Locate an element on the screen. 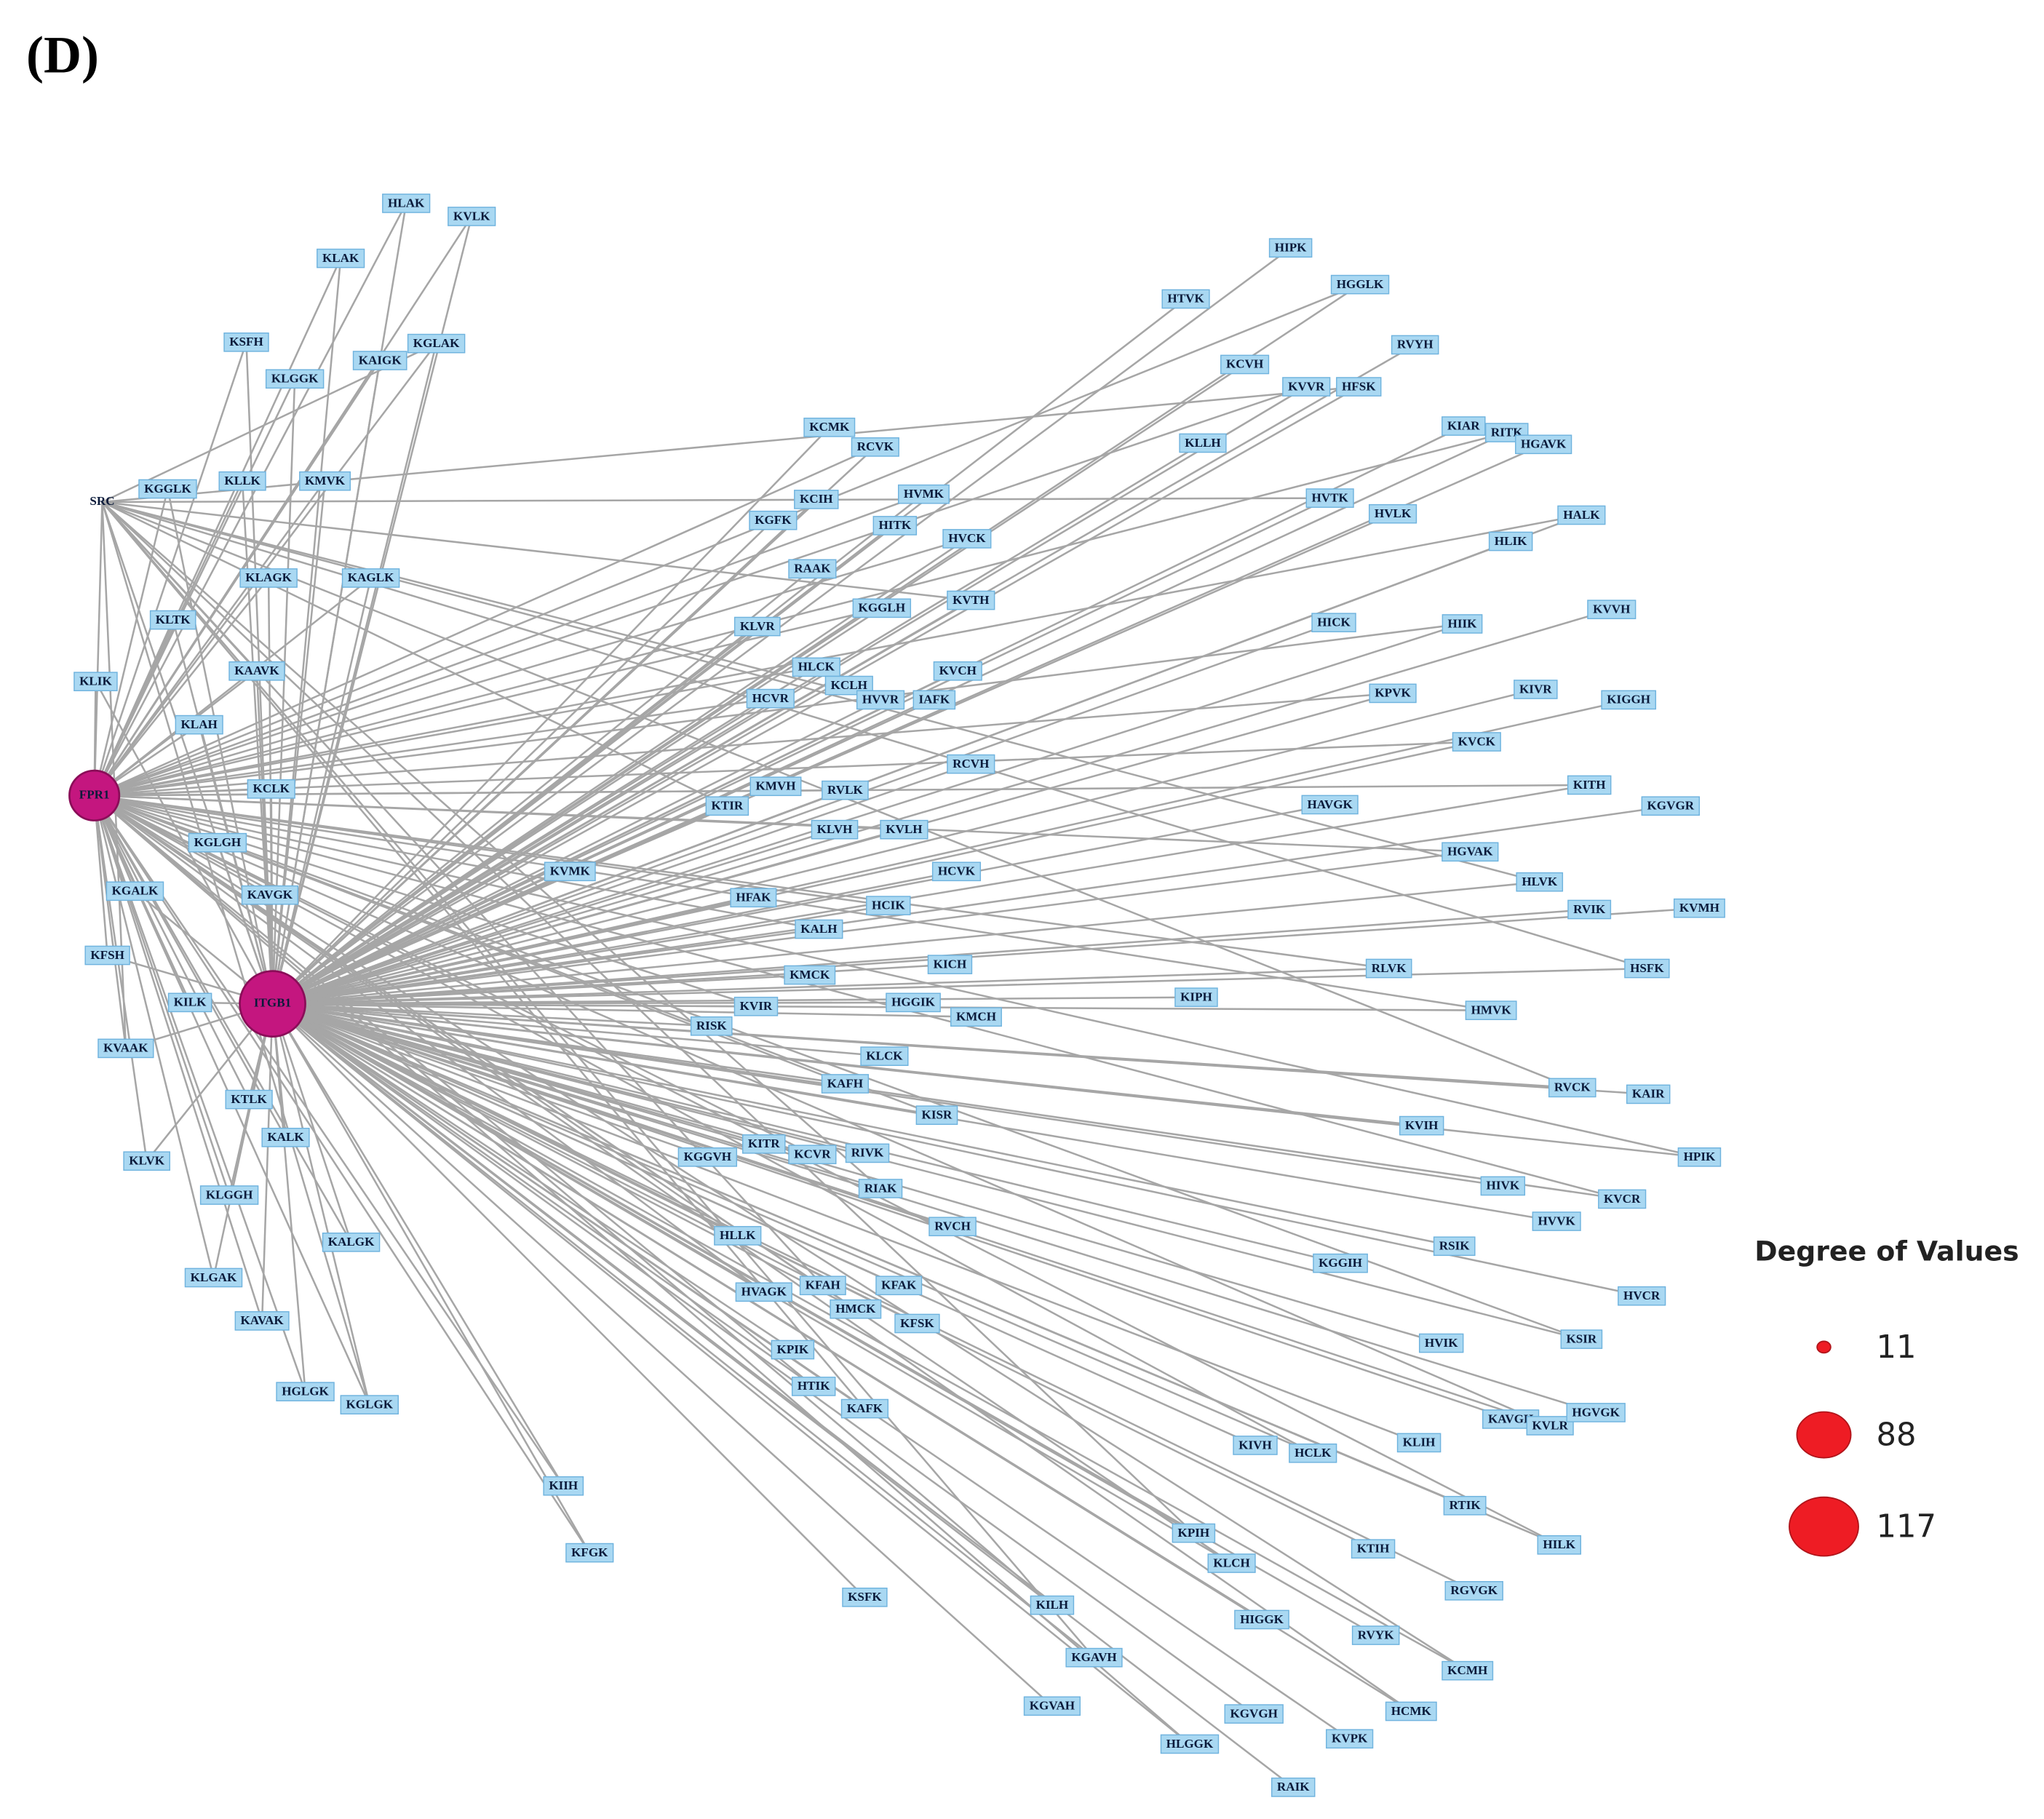 The image size is (2044, 1819). node-label: HTIK is located at coordinates (814, 1386).